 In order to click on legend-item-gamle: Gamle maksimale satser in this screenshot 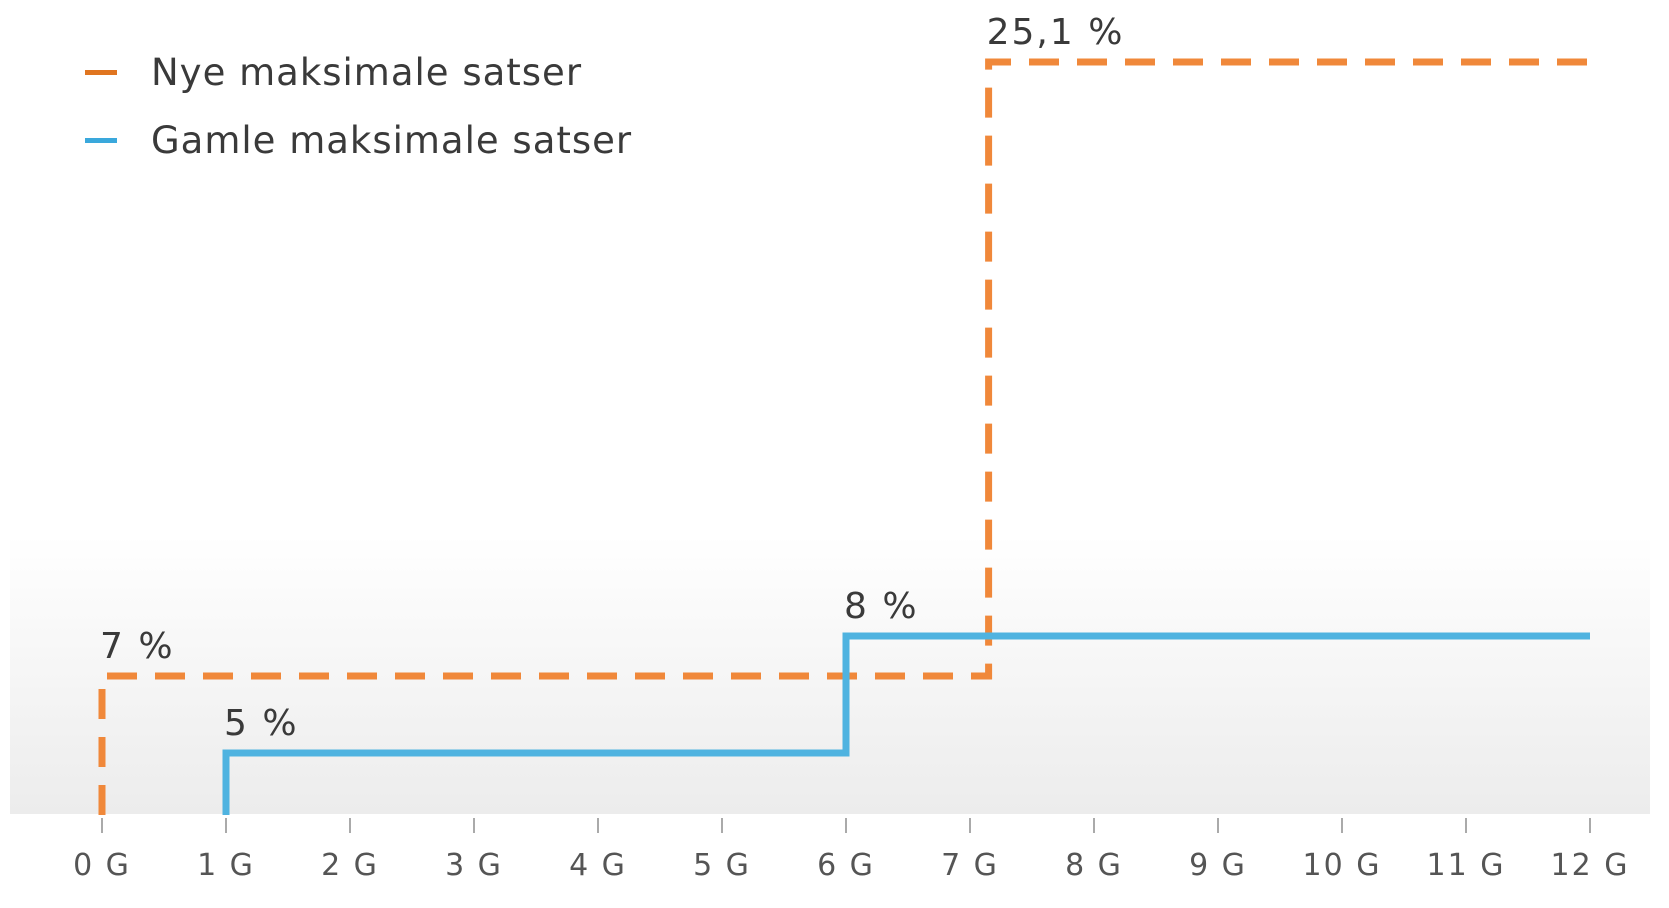, I will do `click(358, 140)`.